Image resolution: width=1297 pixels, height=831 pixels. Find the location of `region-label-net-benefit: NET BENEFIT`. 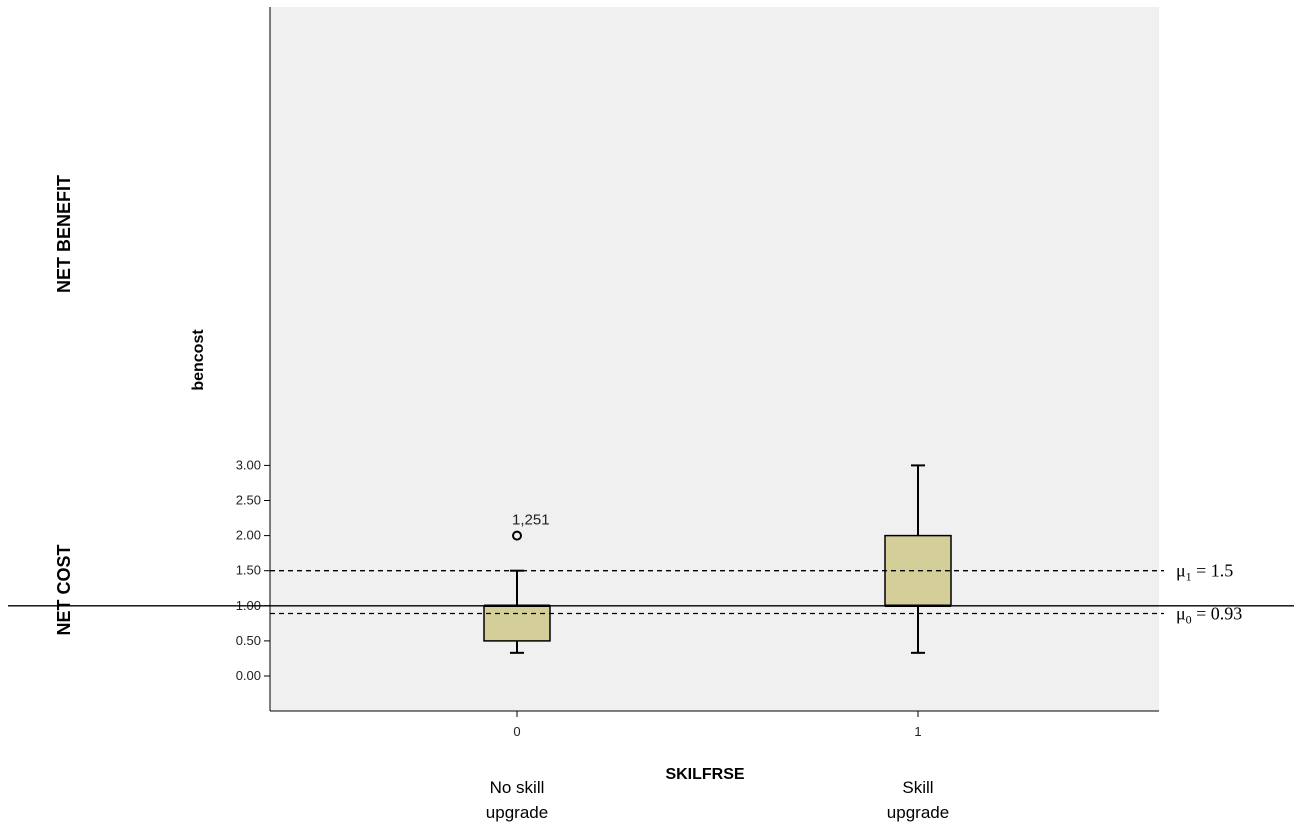

region-label-net-benefit: NET BENEFIT is located at coordinates (64, 234).